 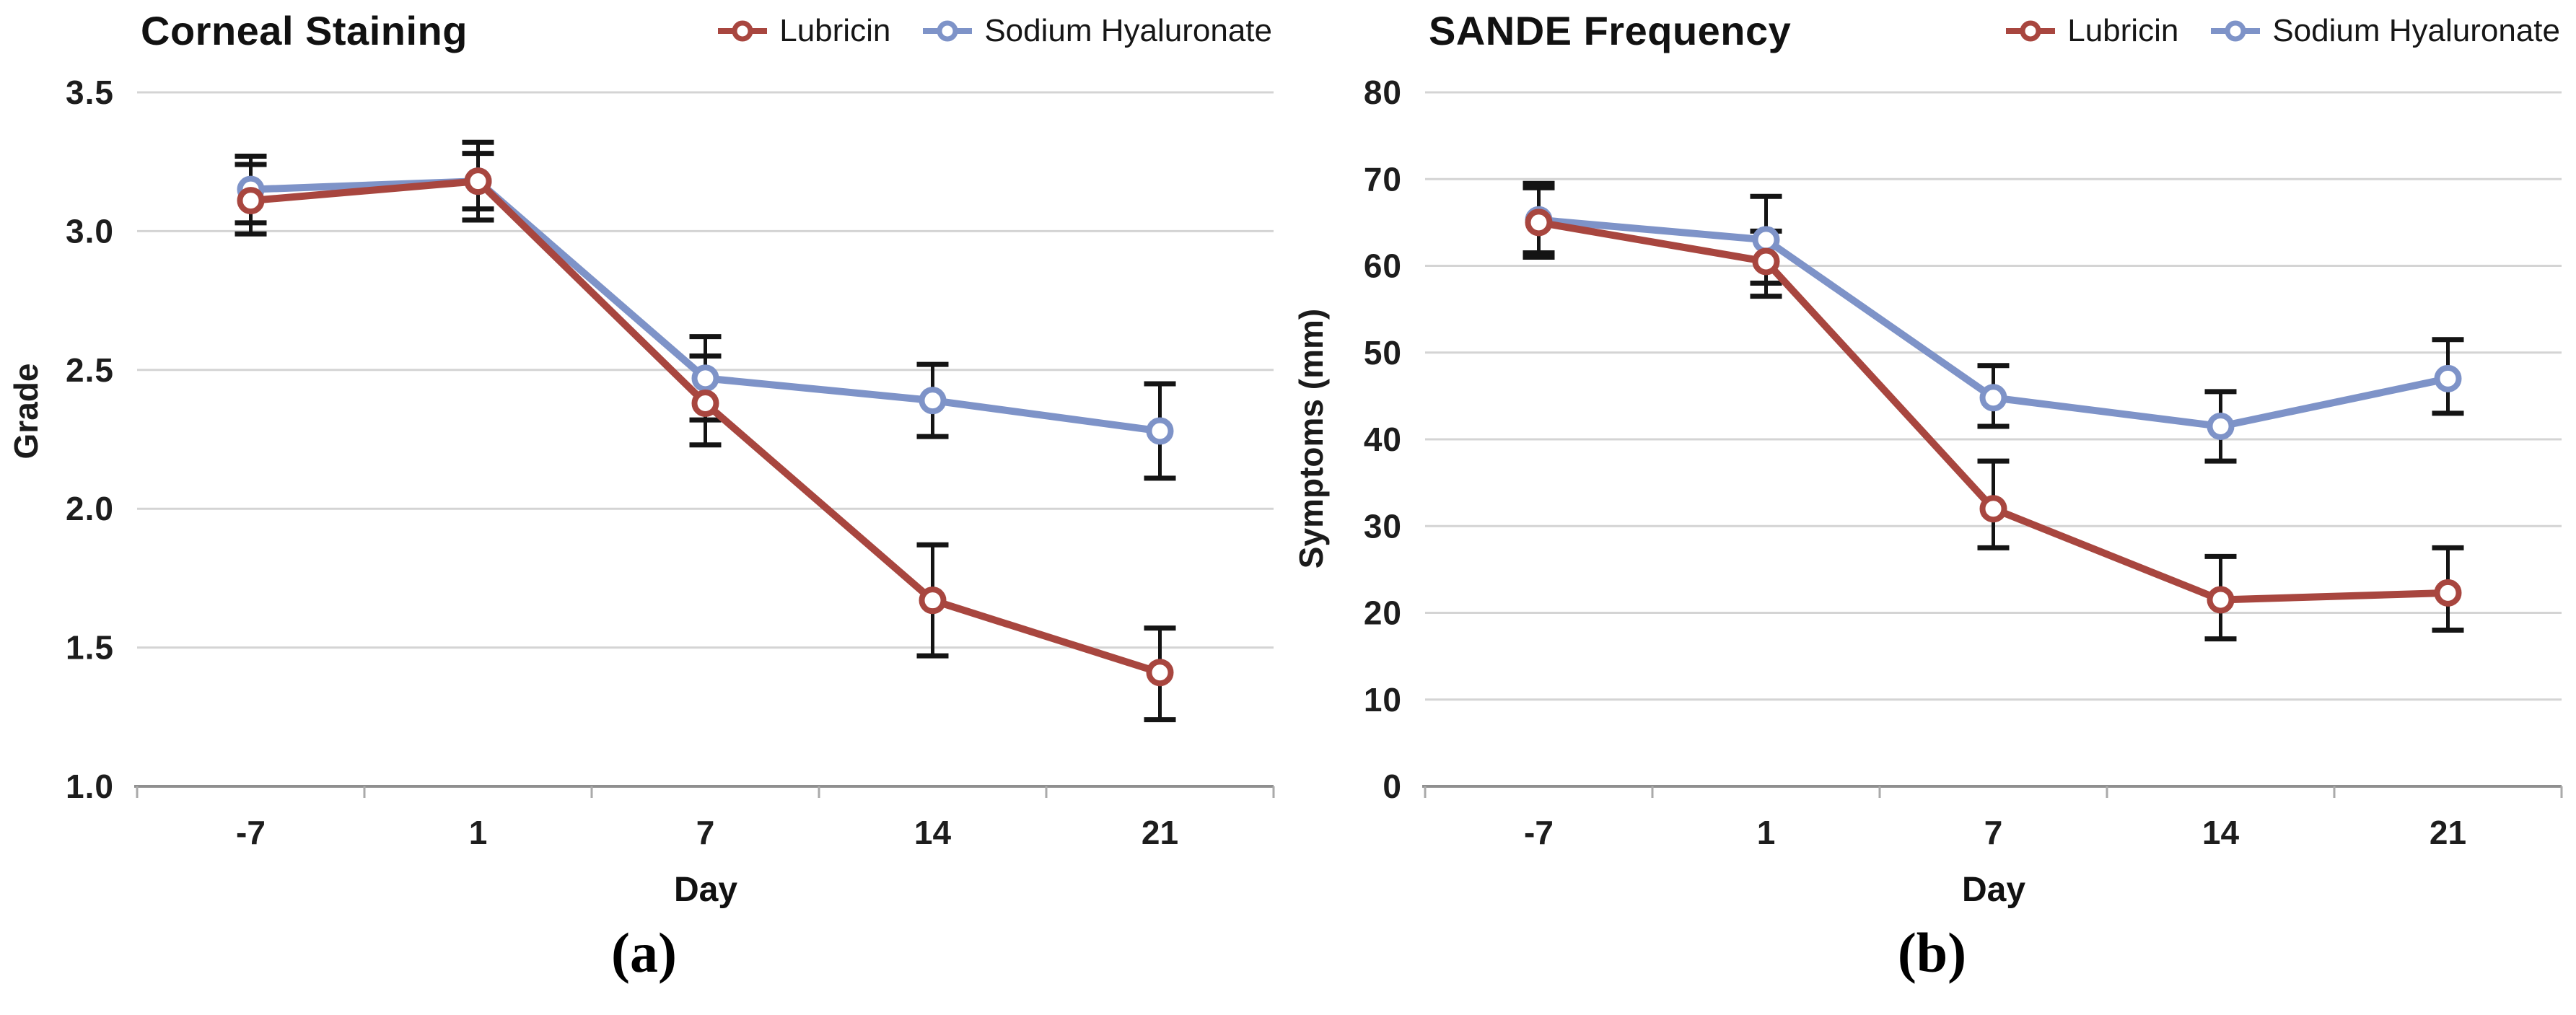 I want to click on panel-letter-a: (a), so click(x=644, y=953).